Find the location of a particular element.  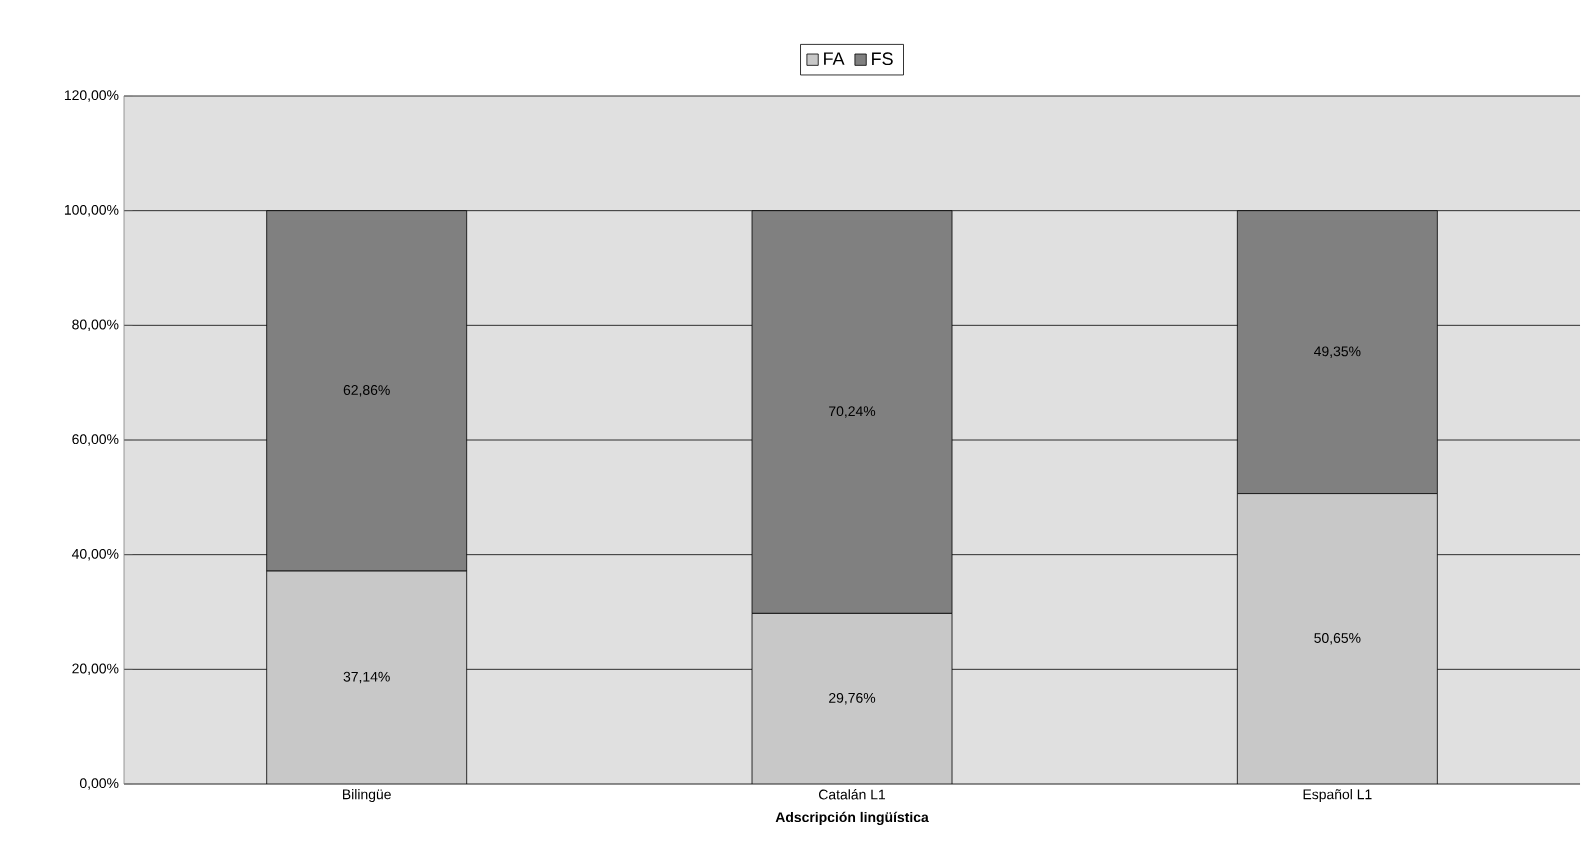

legend-label: FS is located at coordinates (882, 59).